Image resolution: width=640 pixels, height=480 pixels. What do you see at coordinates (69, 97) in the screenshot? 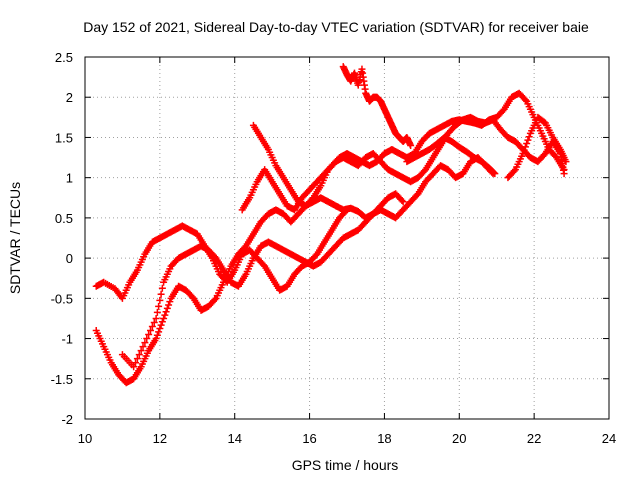
I see `y-tick-label: 2` at bounding box center [69, 97].